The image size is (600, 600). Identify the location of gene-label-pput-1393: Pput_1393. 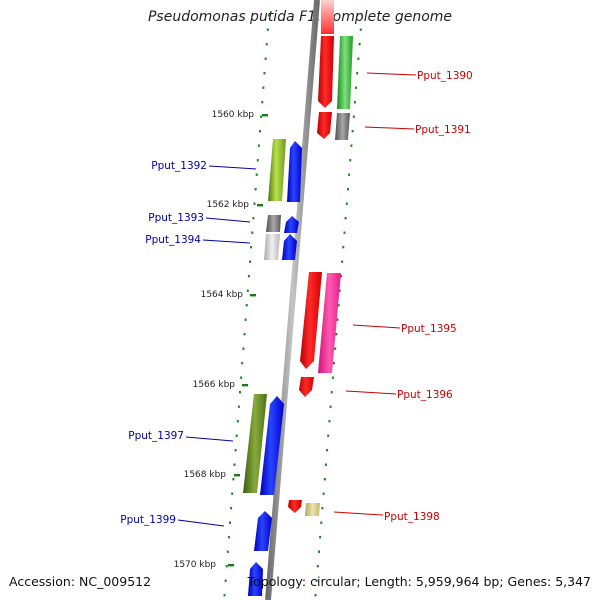
(176, 218).